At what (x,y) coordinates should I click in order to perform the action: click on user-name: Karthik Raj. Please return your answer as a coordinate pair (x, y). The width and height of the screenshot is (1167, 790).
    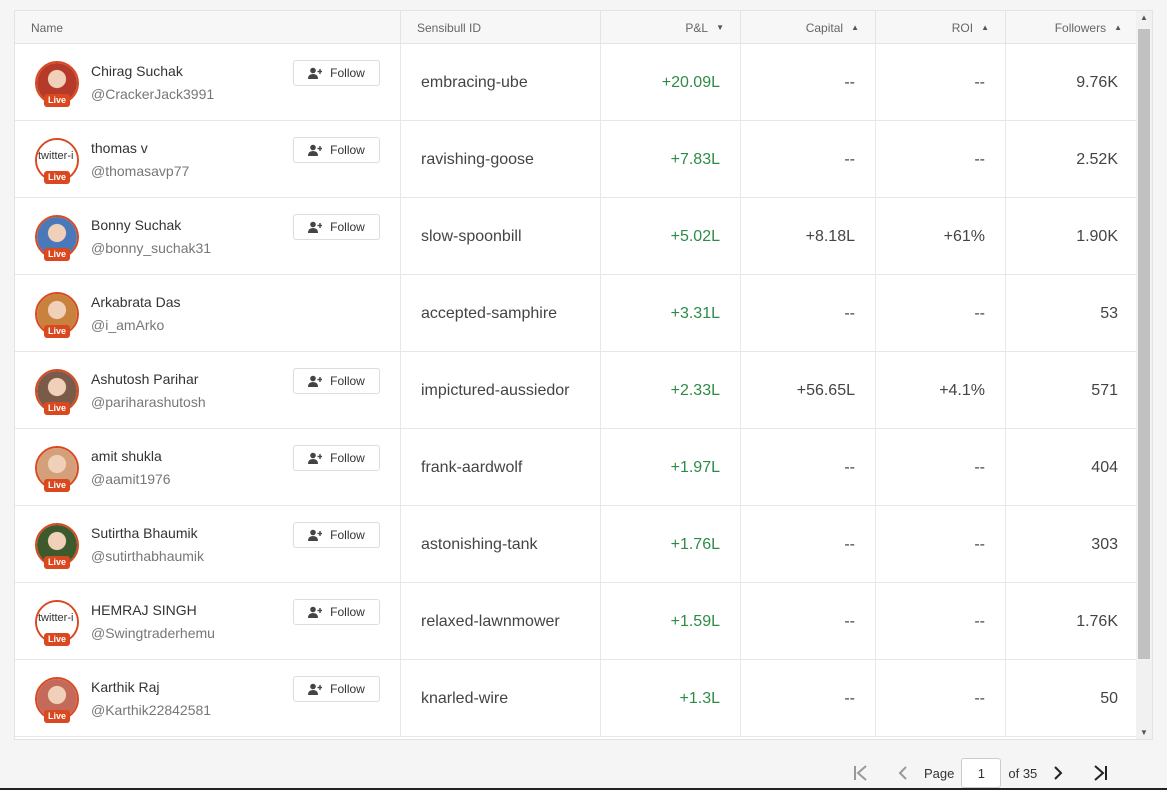
    Looking at the image, I should click on (125, 687).